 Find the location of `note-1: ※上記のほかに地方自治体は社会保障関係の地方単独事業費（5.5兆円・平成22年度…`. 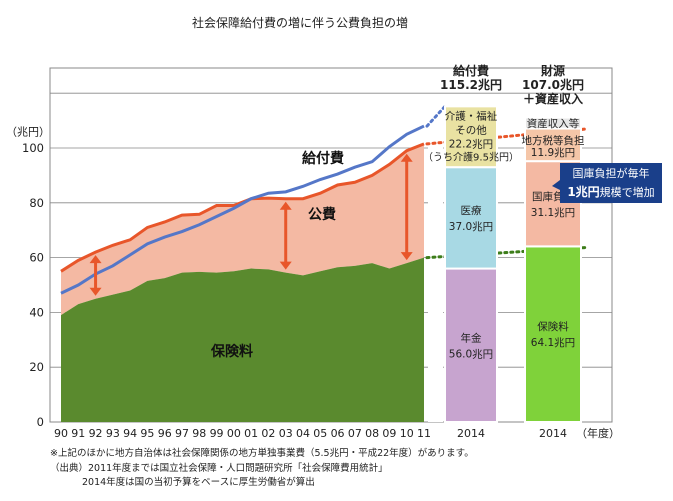

note-1: ※上記のほかに地方自治体は社会保障関係の地方単独事業費（5.5兆円・平成22年度… is located at coordinates (262, 453).